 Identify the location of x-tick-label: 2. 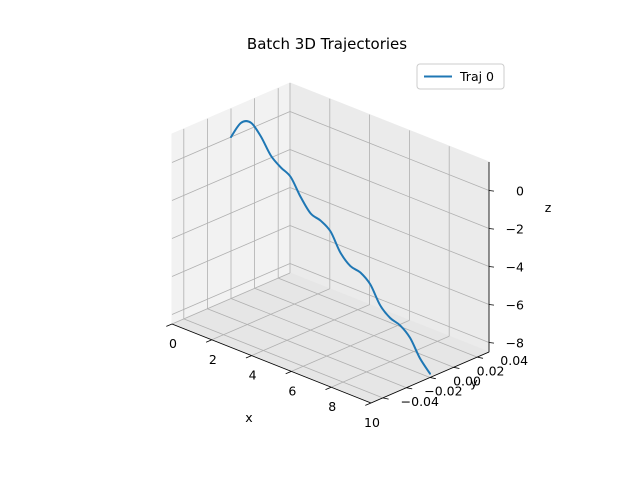
(213, 359).